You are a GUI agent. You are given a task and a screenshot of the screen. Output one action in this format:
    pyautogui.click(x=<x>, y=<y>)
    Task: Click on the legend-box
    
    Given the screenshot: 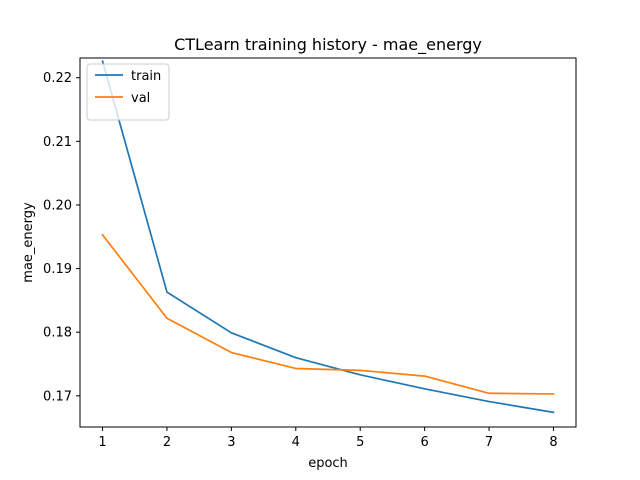 What is the action you would take?
    pyautogui.click(x=128, y=92)
    